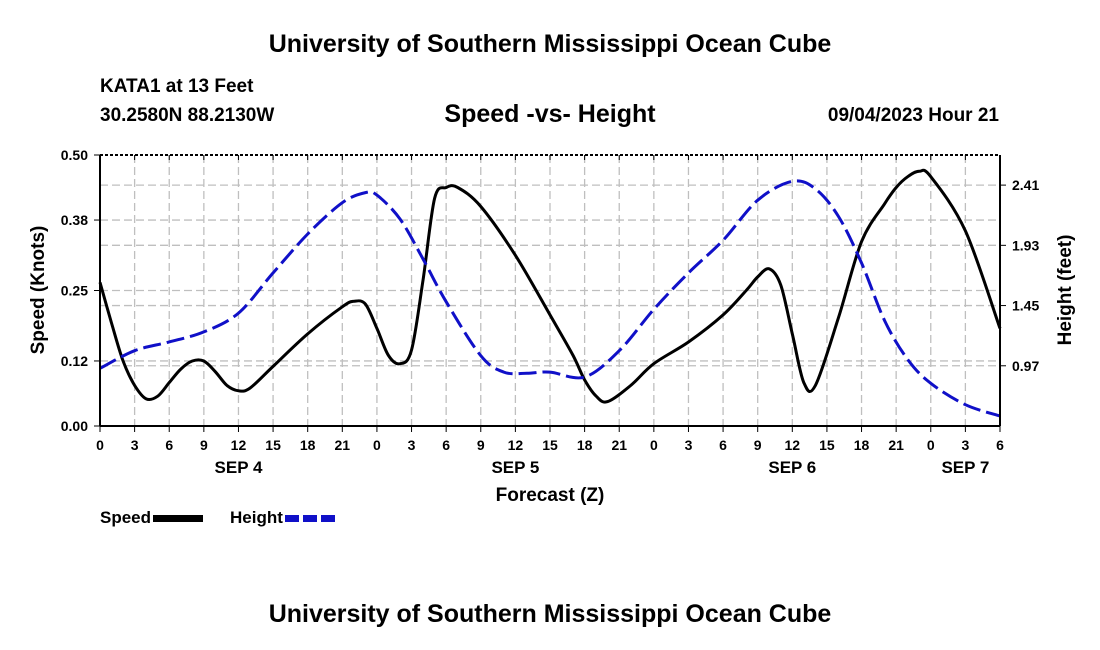 This screenshot has height=650, width=1100. Describe the element at coordinates (74, 155) in the screenshot. I see `y-left-tick-label: 0.50` at that location.